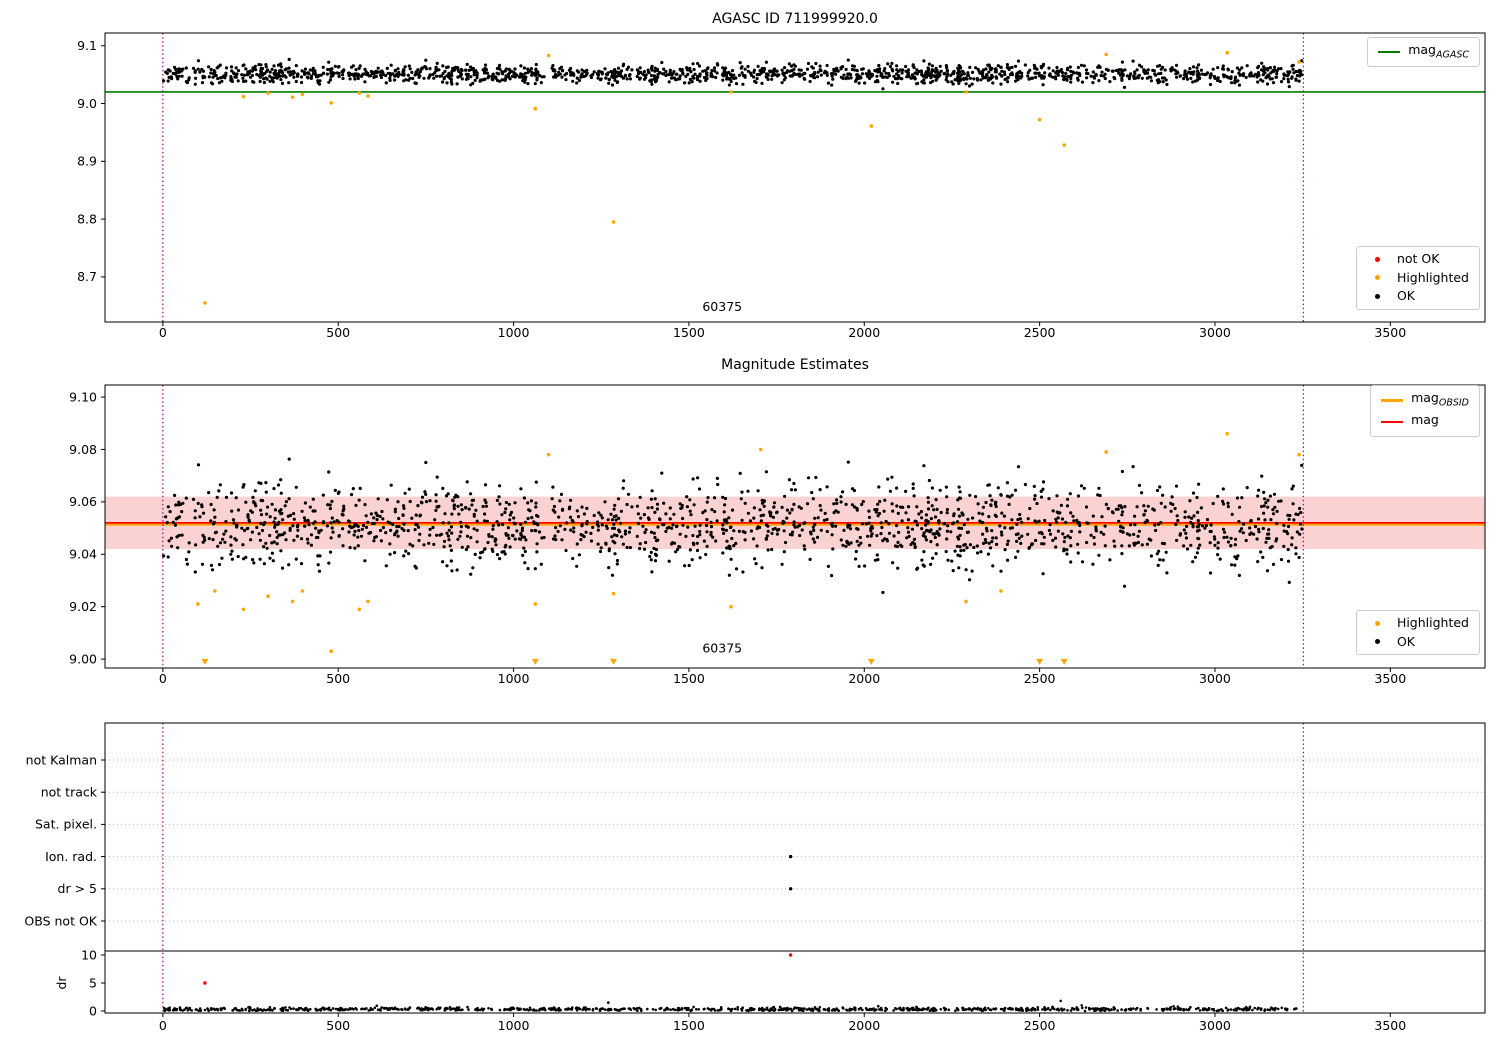 This screenshot has height=1050, width=1500. I want to click on svg-text: Ion. rad., so click(71, 856).